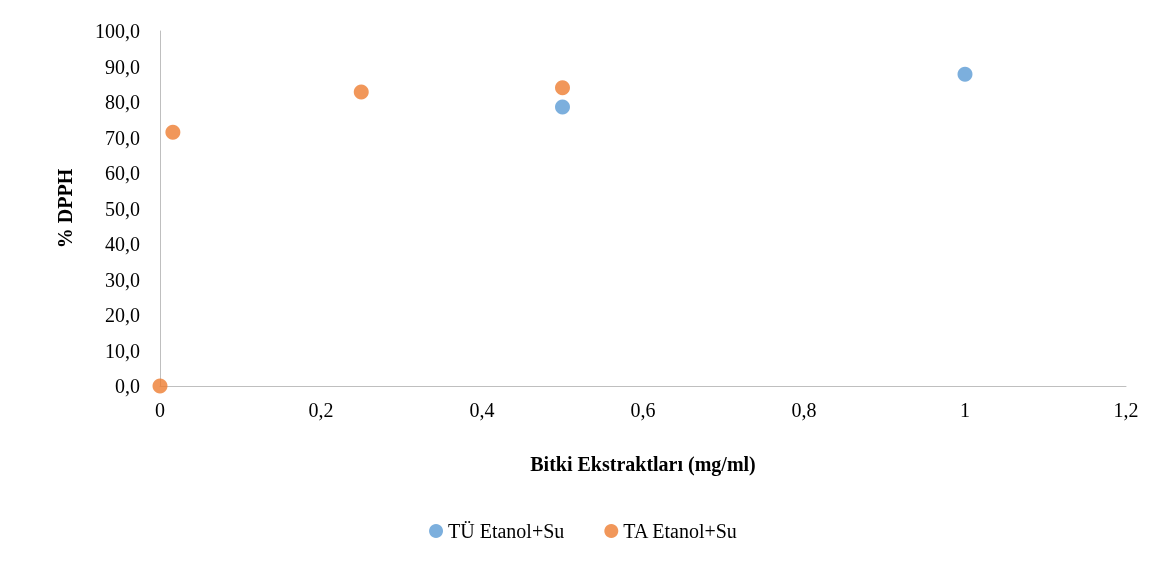  I want to click on x-tick-label: 0,8, so click(804, 410).